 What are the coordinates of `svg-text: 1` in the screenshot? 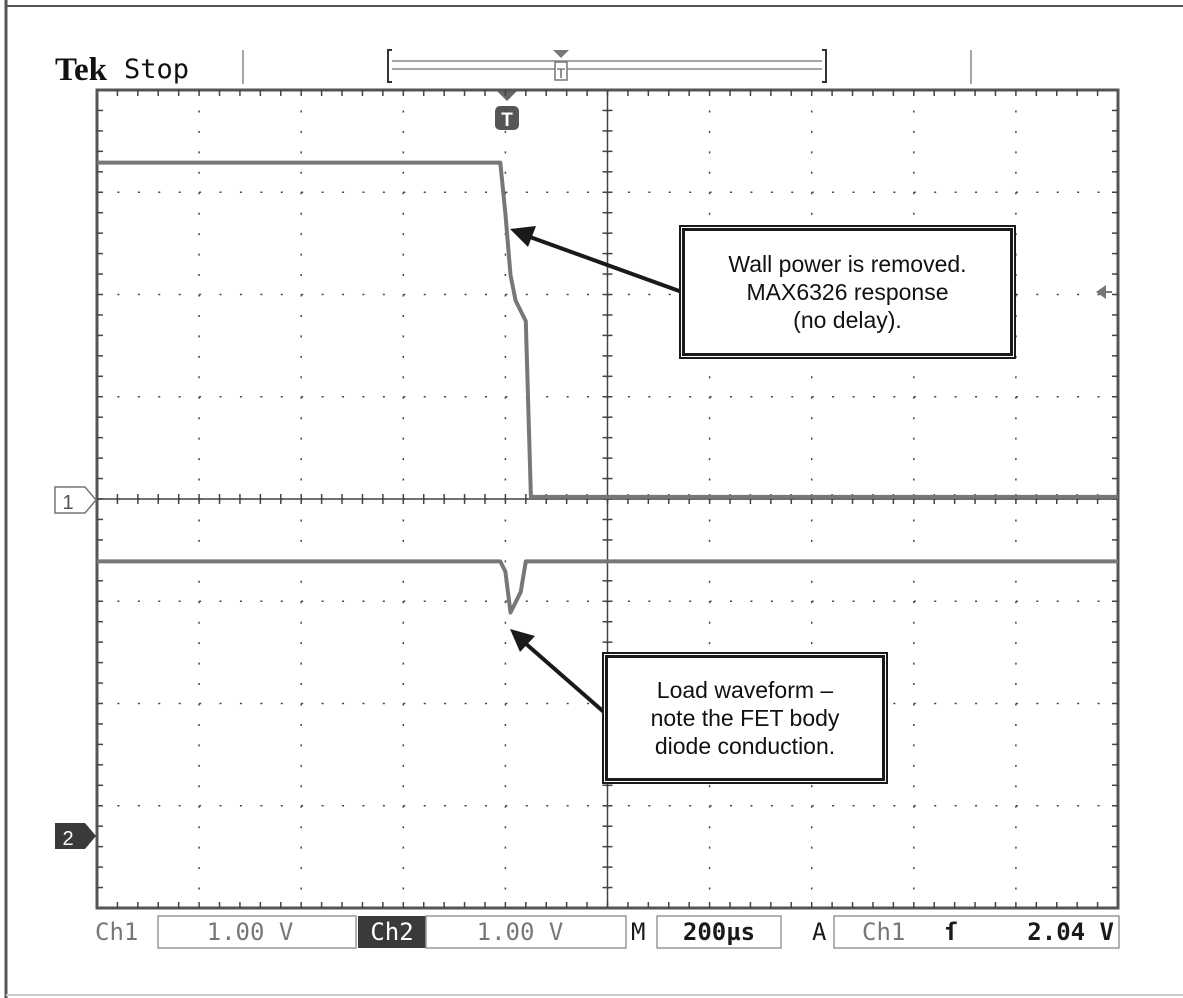 It's located at (67, 503).